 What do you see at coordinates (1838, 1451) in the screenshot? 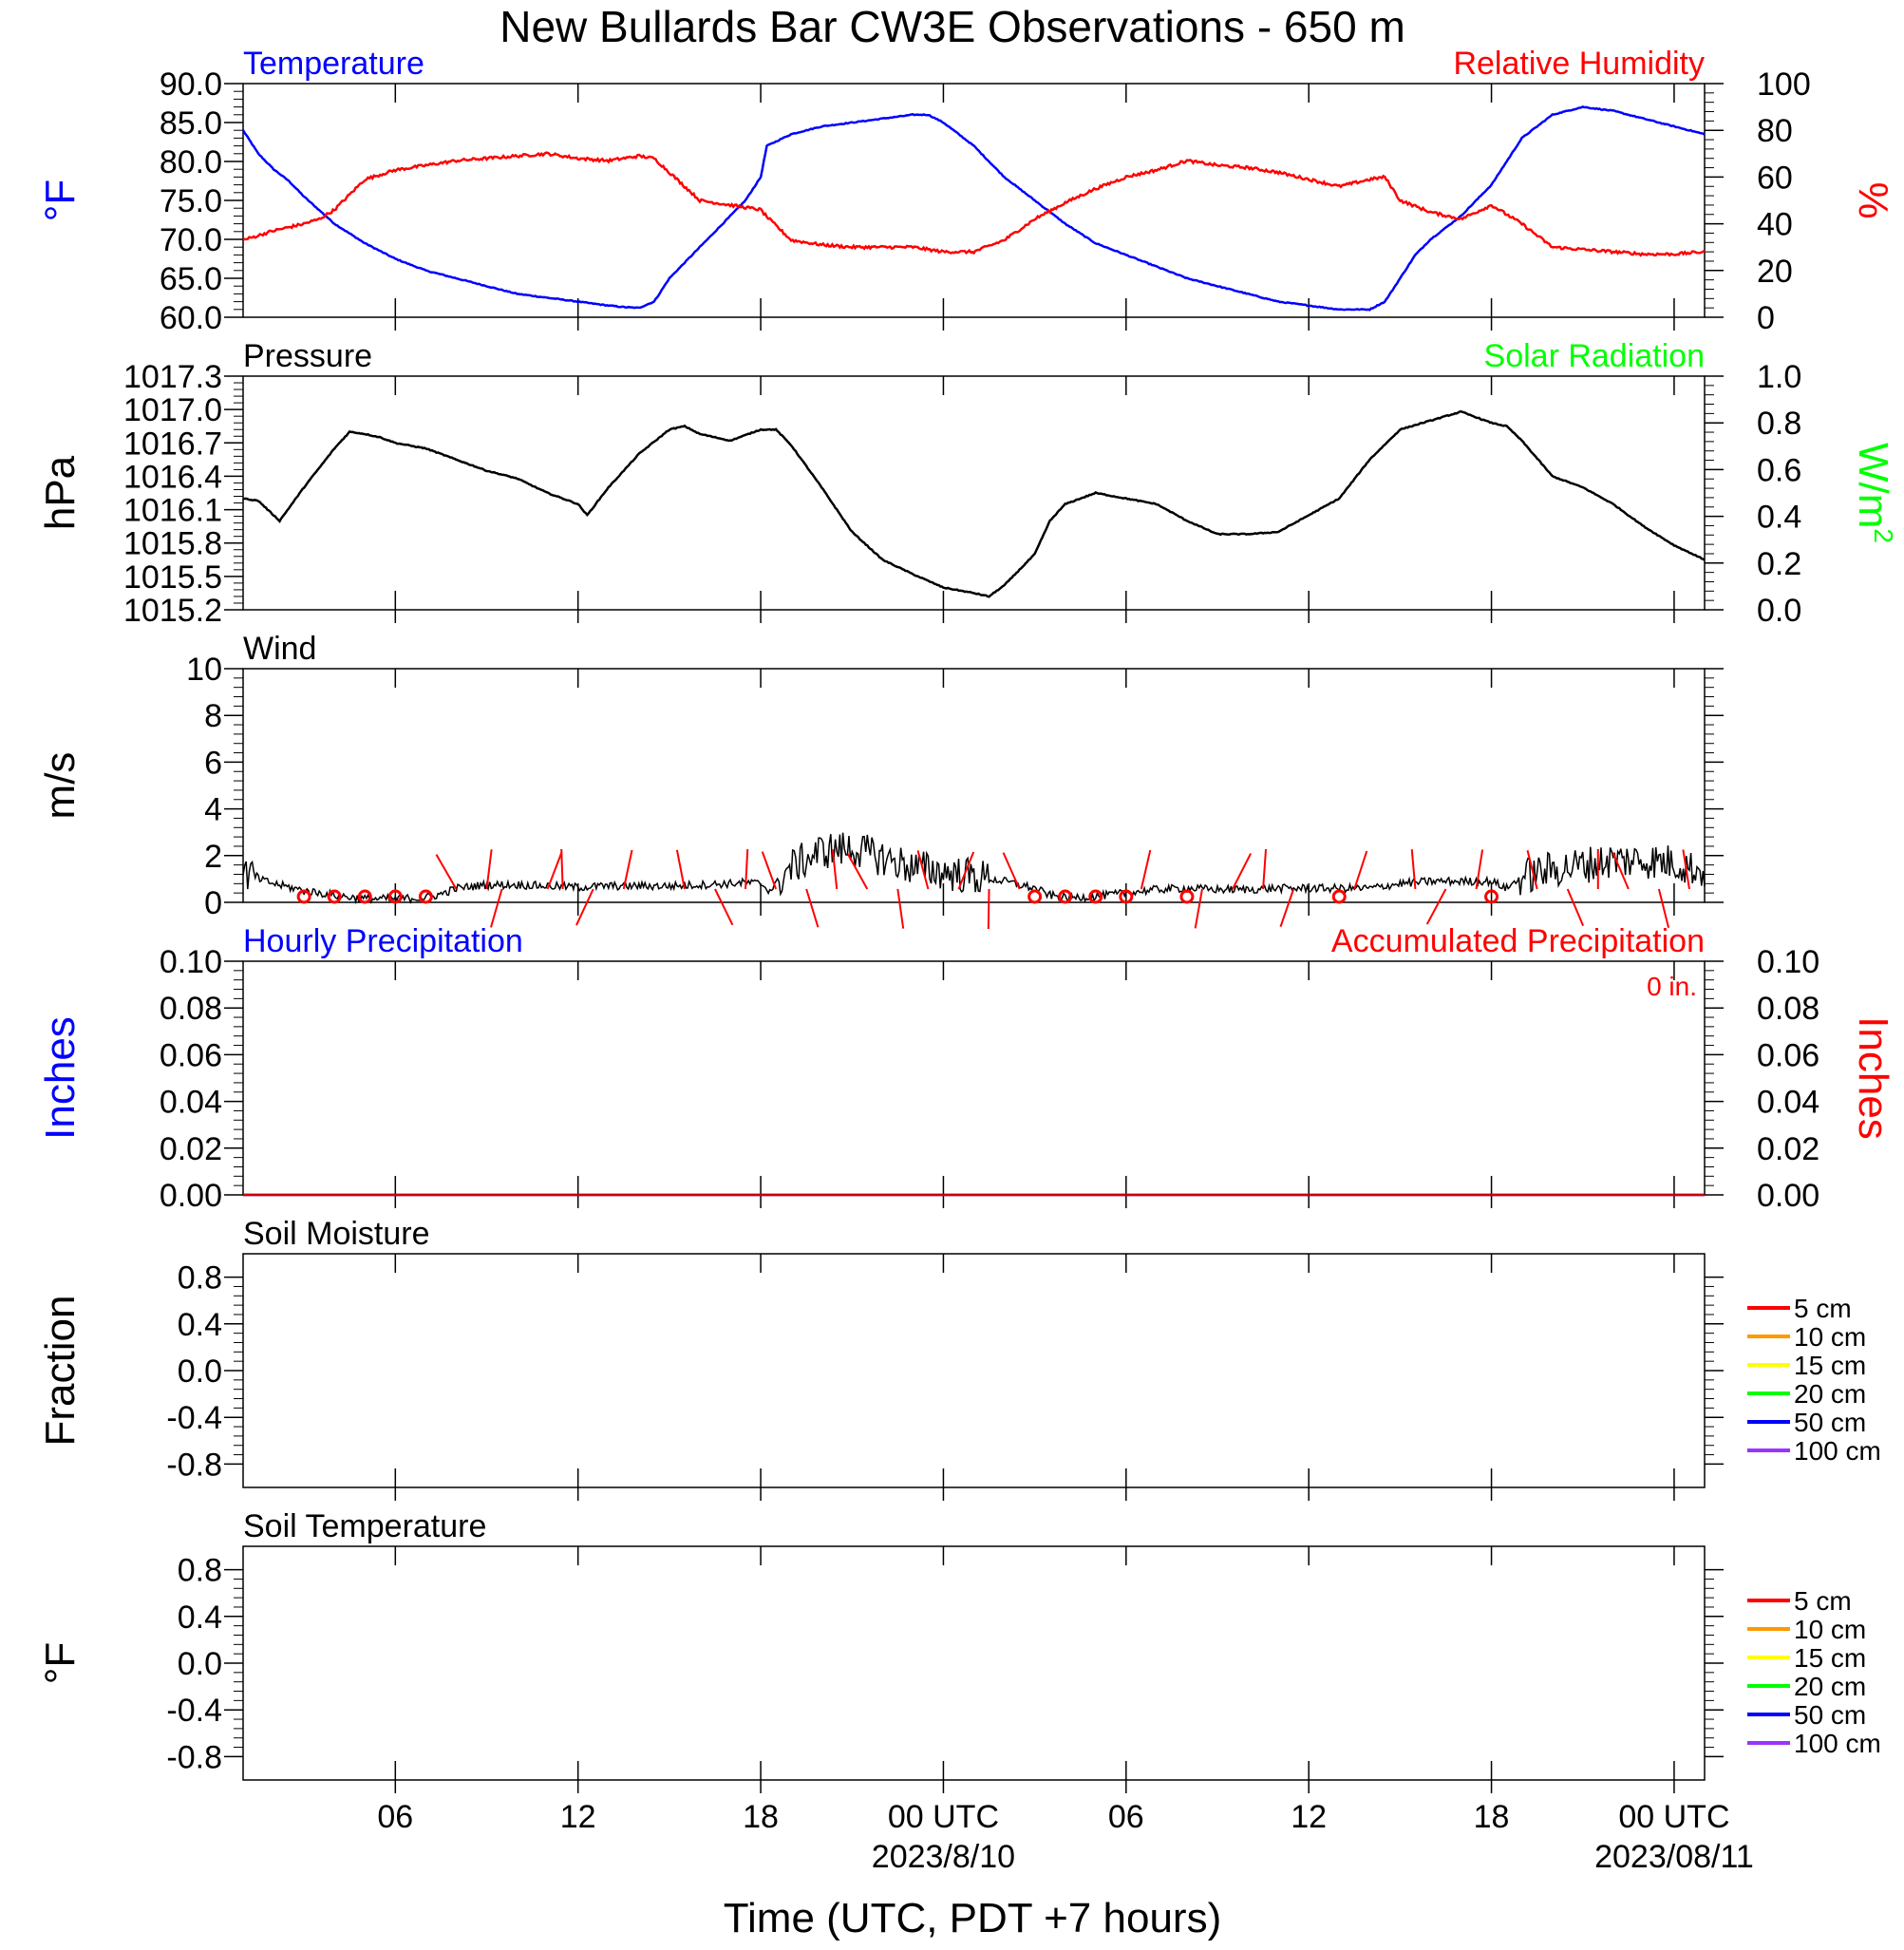
I see `legend-label: 100 cm` at bounding box center [1838, 1451].